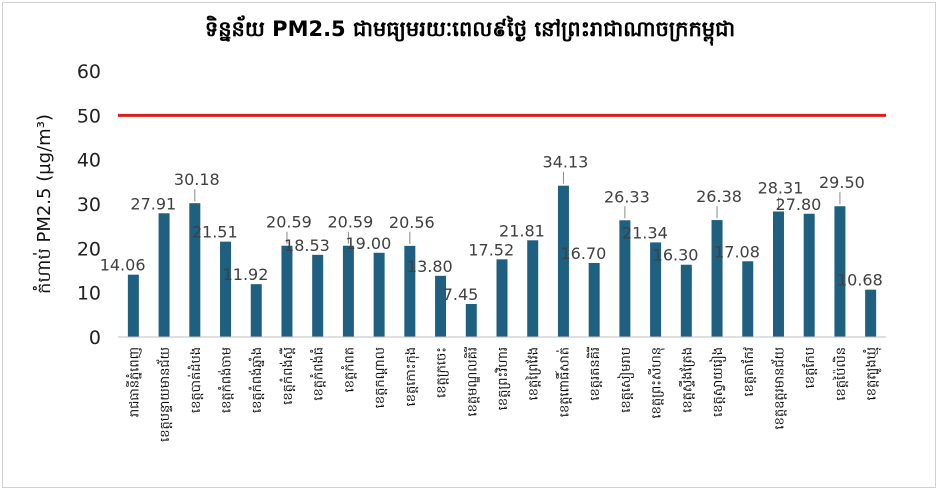 Image resolution: width=940 pixels, height=492 pixels. Describe the element at coordinates (89, 116) in the screenshot. I see `y-tick-label: 50` at that location.